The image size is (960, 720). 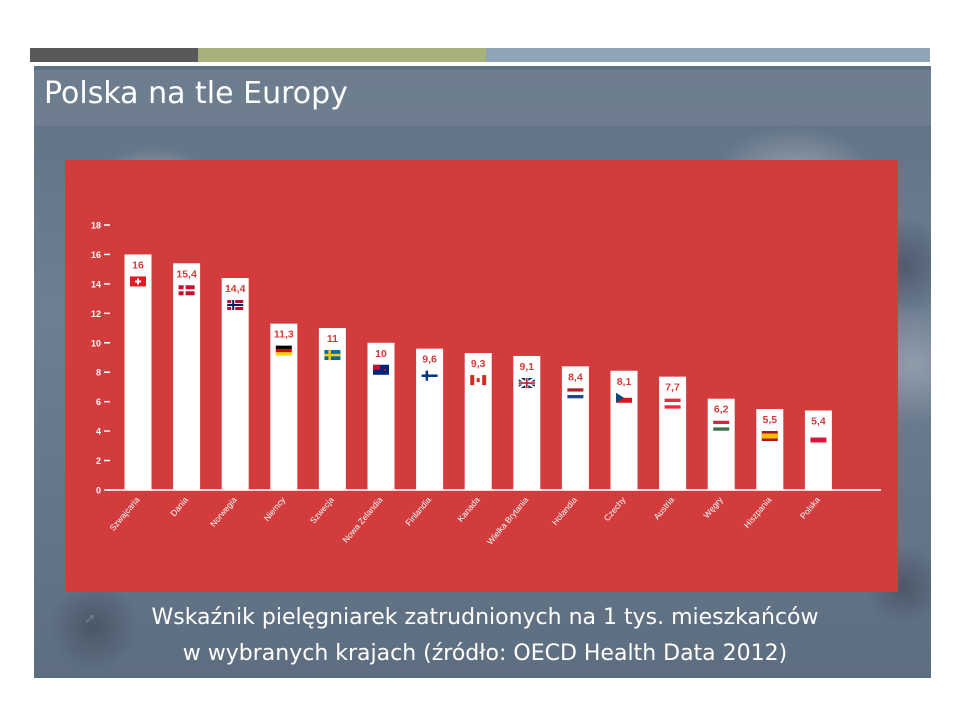 What do you see at coordinates (575, 428) in the screenshot?
I see `bar-holandia` at bounding box center [575, 428].